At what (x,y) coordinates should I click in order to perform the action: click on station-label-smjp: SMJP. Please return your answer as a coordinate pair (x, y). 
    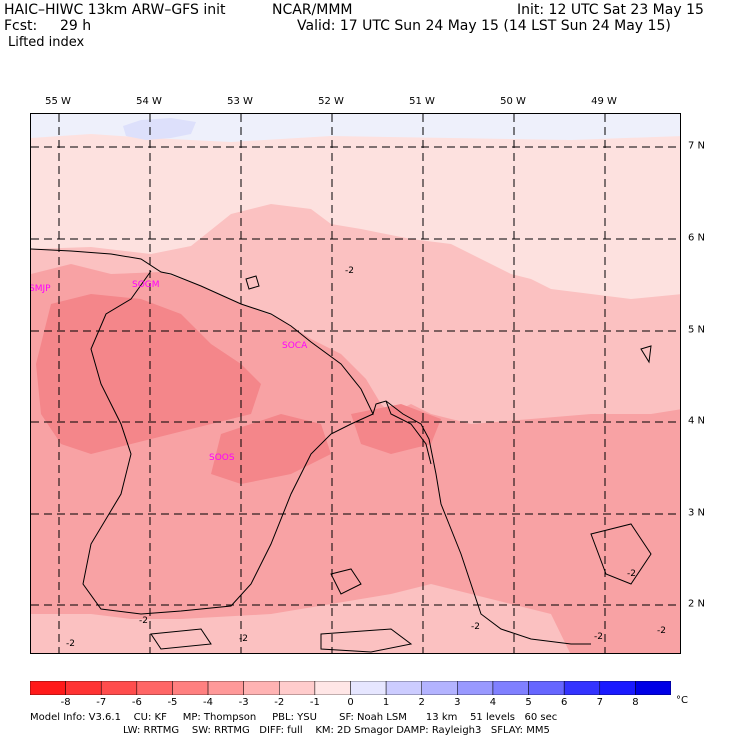
    Looking at the image, I should click on (40, 289).